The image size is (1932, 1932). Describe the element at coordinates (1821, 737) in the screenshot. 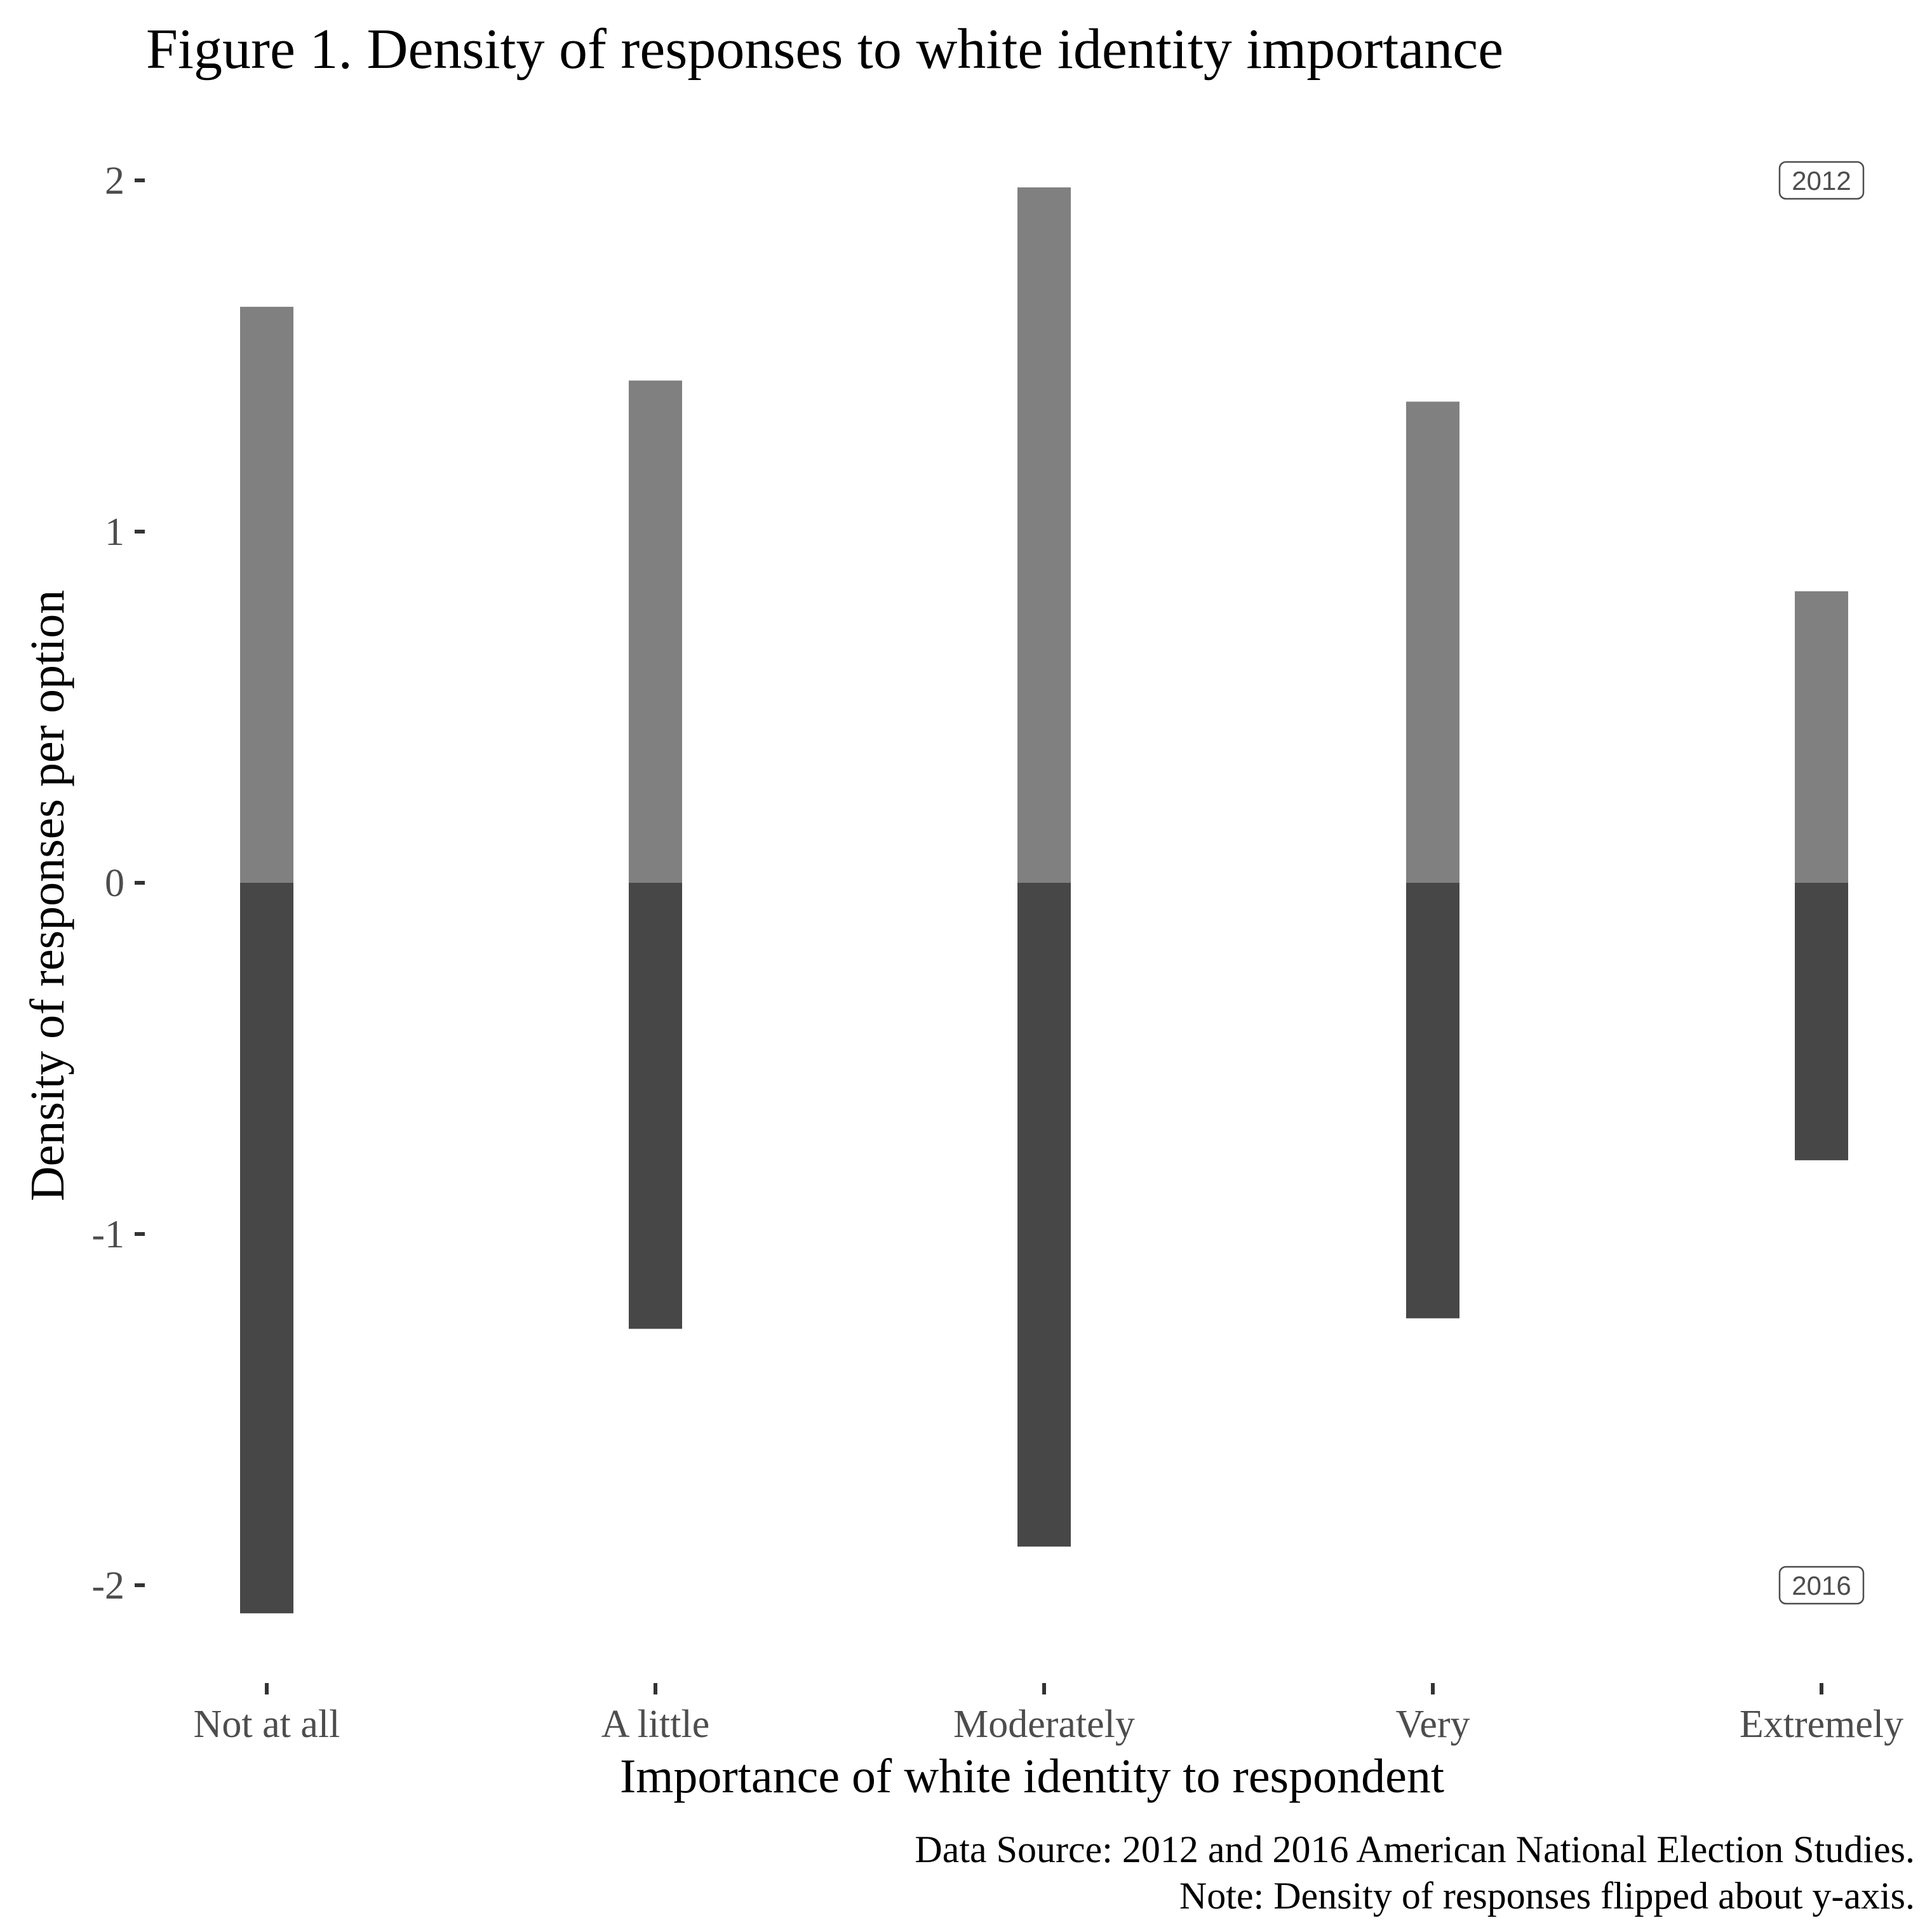

I see `bar-2012-extremely` at that location.